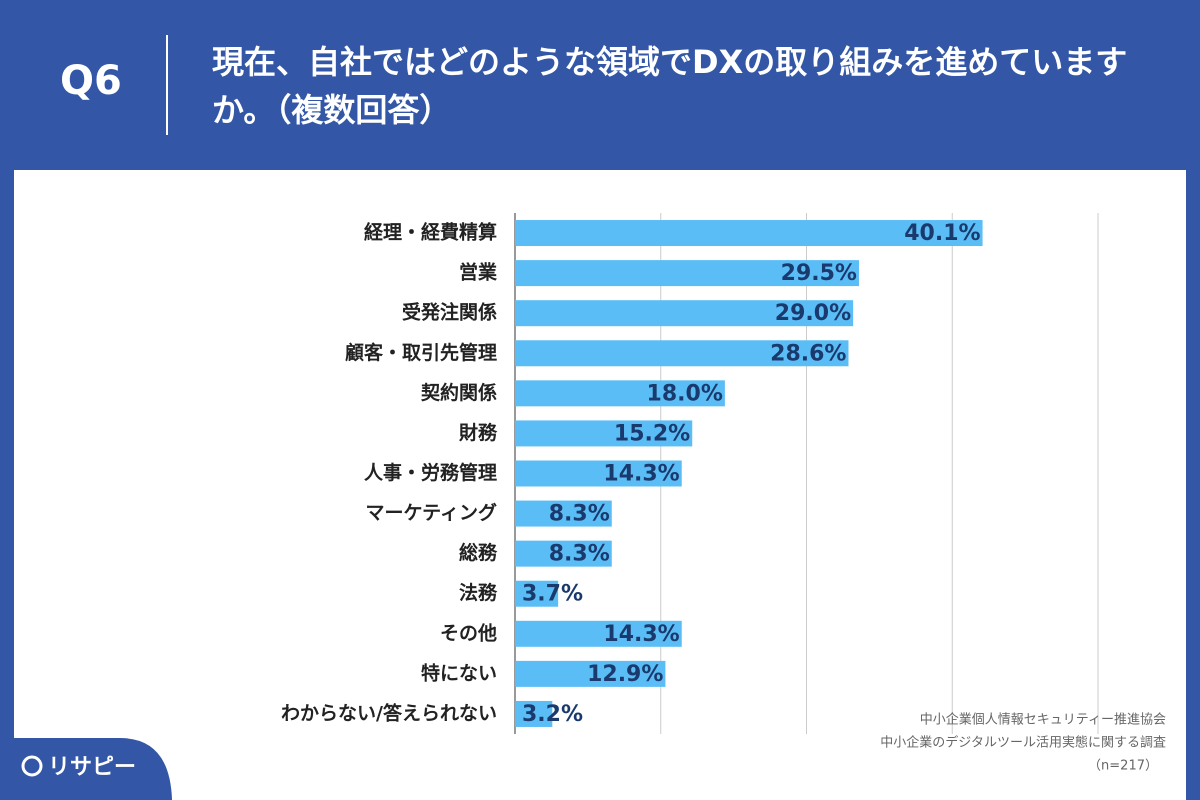 Image resolution: width=1200 pixels, height=800 pixels. I want to click on source-note: 中小企業個人情報セキュリティー推進協会, so click(1043, 720).